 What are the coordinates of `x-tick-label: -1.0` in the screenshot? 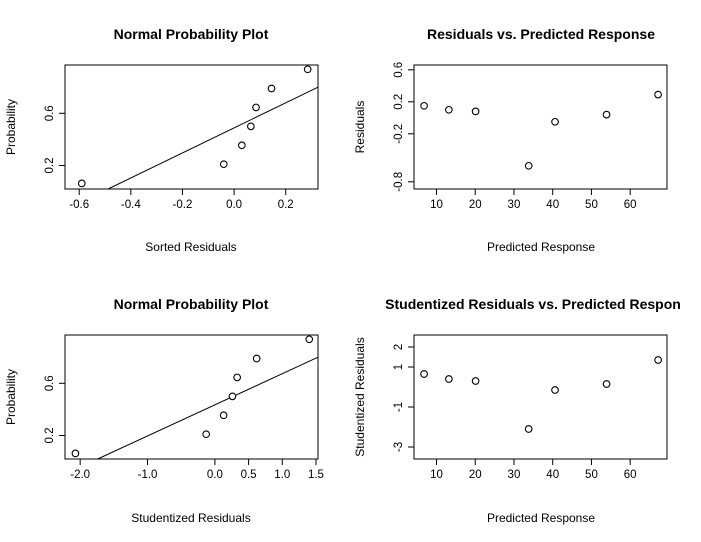 It's located at (148, 475).